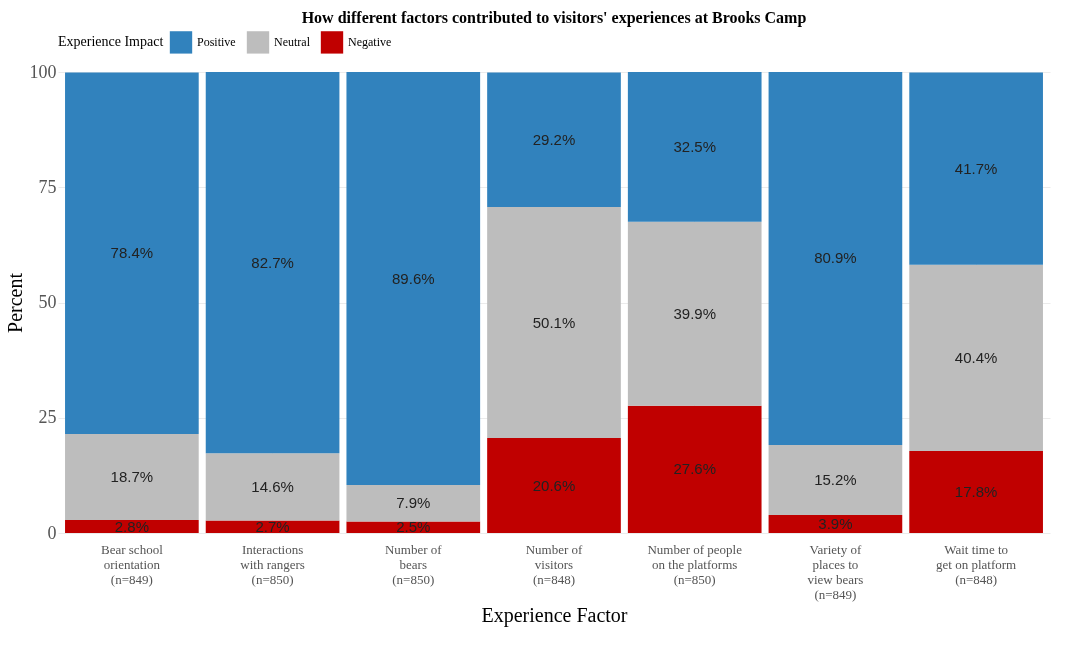  Describe the element at coordinates (413, 564) in the screenshot. I see `x-tick-label: Number of bears (n=850)` at that location.